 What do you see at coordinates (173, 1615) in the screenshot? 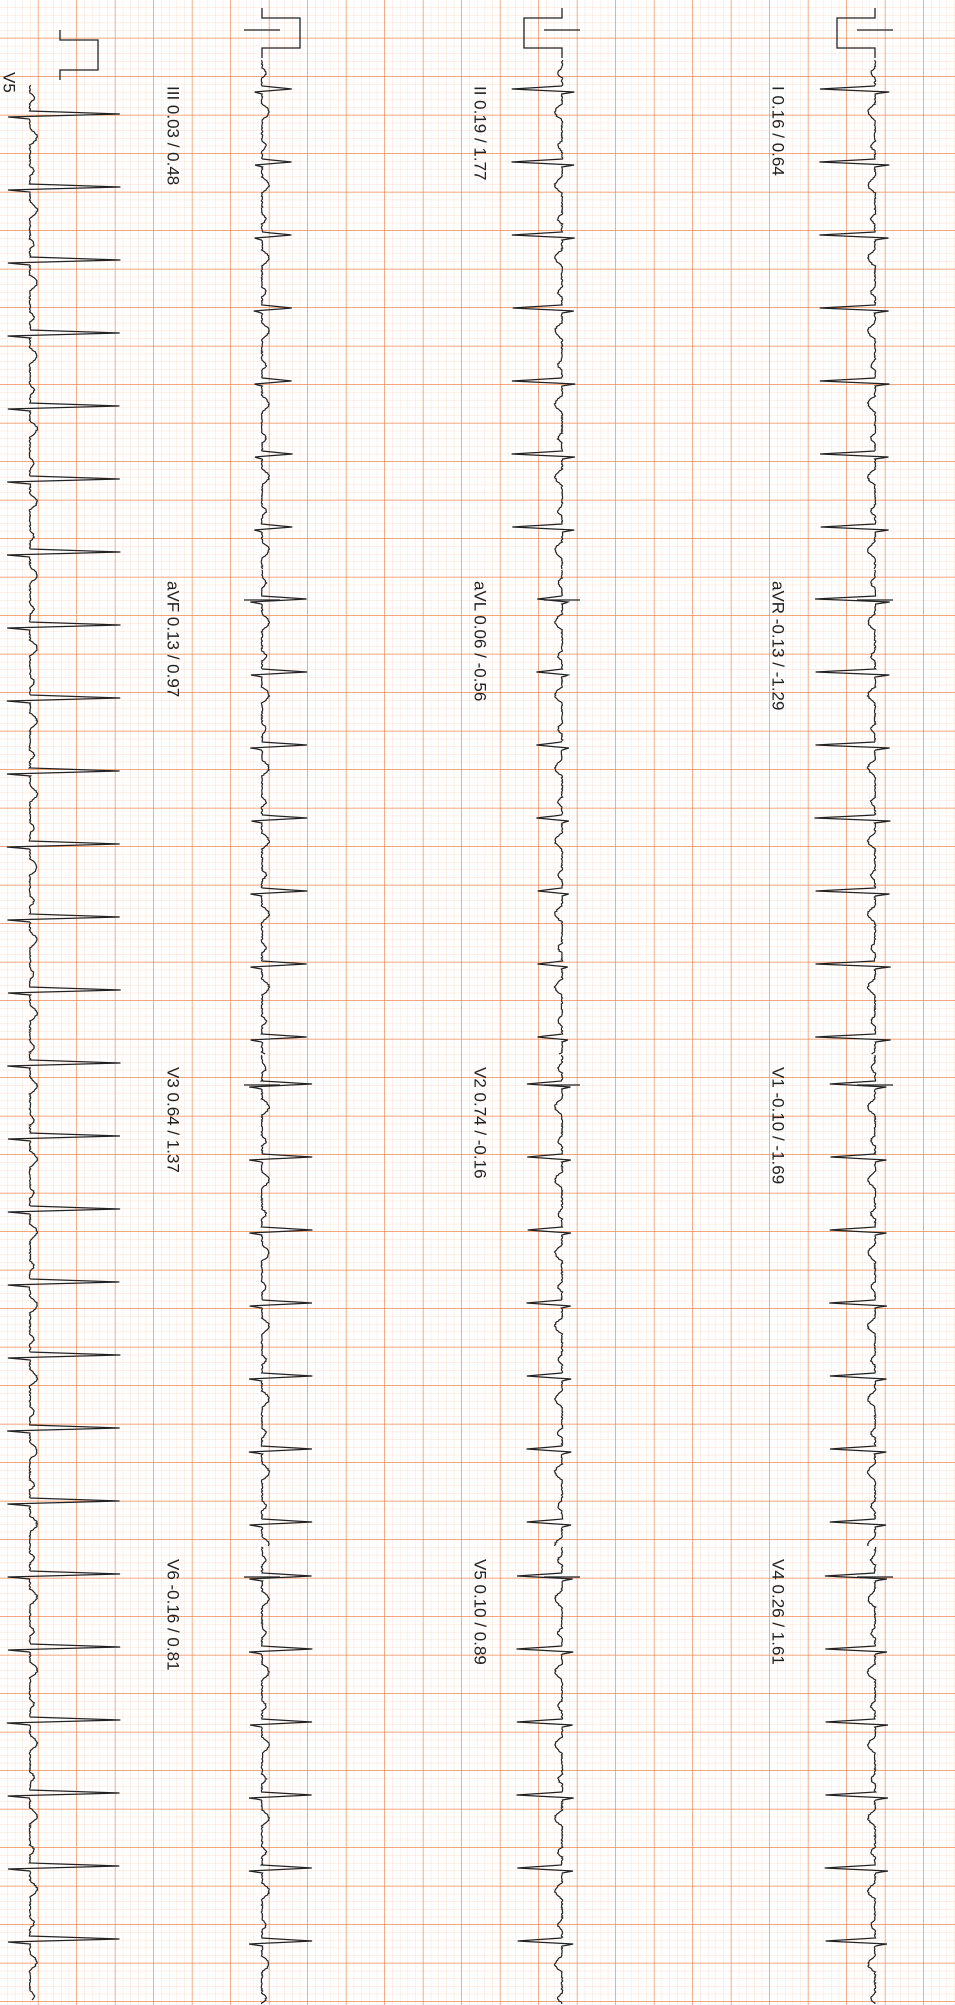
I see `lead-label: V6 -0.16 / 0.81` at bounding box center [173, 1615].